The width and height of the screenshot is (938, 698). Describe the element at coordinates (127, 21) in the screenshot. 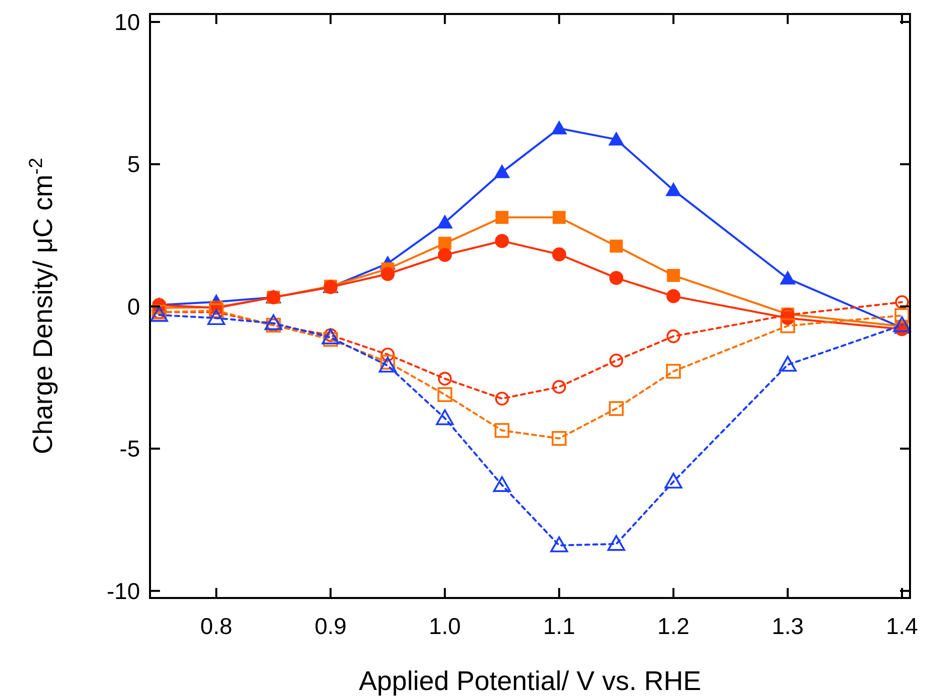

I see `y-tick-label: 10` at that location.